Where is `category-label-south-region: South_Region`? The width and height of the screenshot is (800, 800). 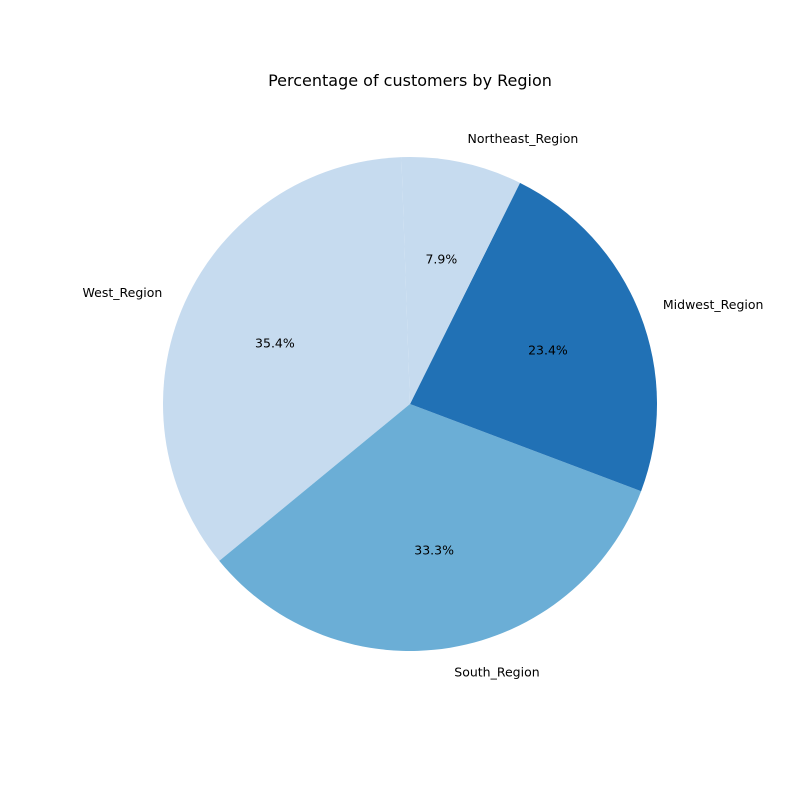 category-label-south-region: South_Region is located at coordinates (496, 672).